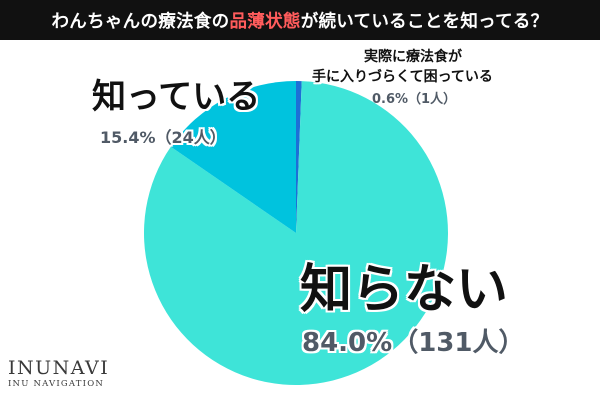  What do you see at coordinates (56, 384) in the screenshot?
I see `logo-sub-text: INU NAVIGATION` at bounding box center [56, 384].